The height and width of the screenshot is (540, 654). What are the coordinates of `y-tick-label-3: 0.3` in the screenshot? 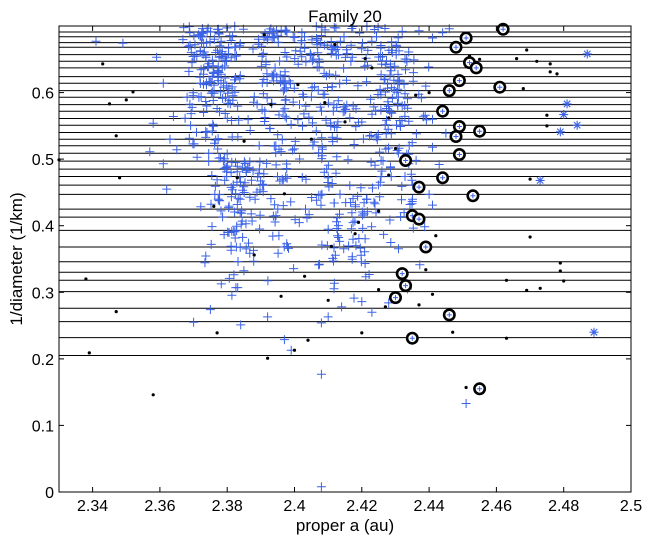 It's located at (43, 293).